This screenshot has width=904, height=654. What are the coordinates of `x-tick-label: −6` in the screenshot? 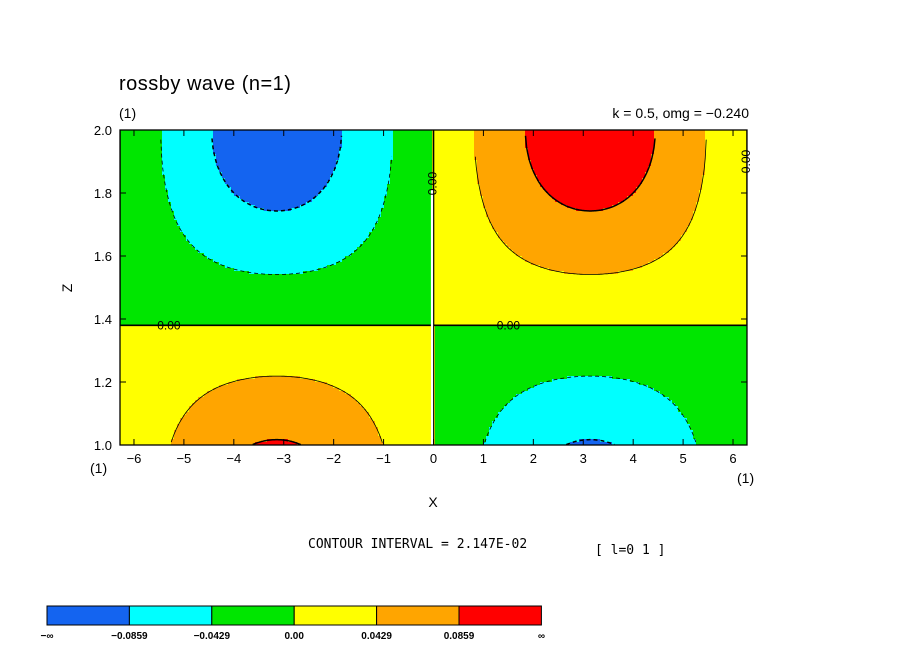 It's located at (134, 458).